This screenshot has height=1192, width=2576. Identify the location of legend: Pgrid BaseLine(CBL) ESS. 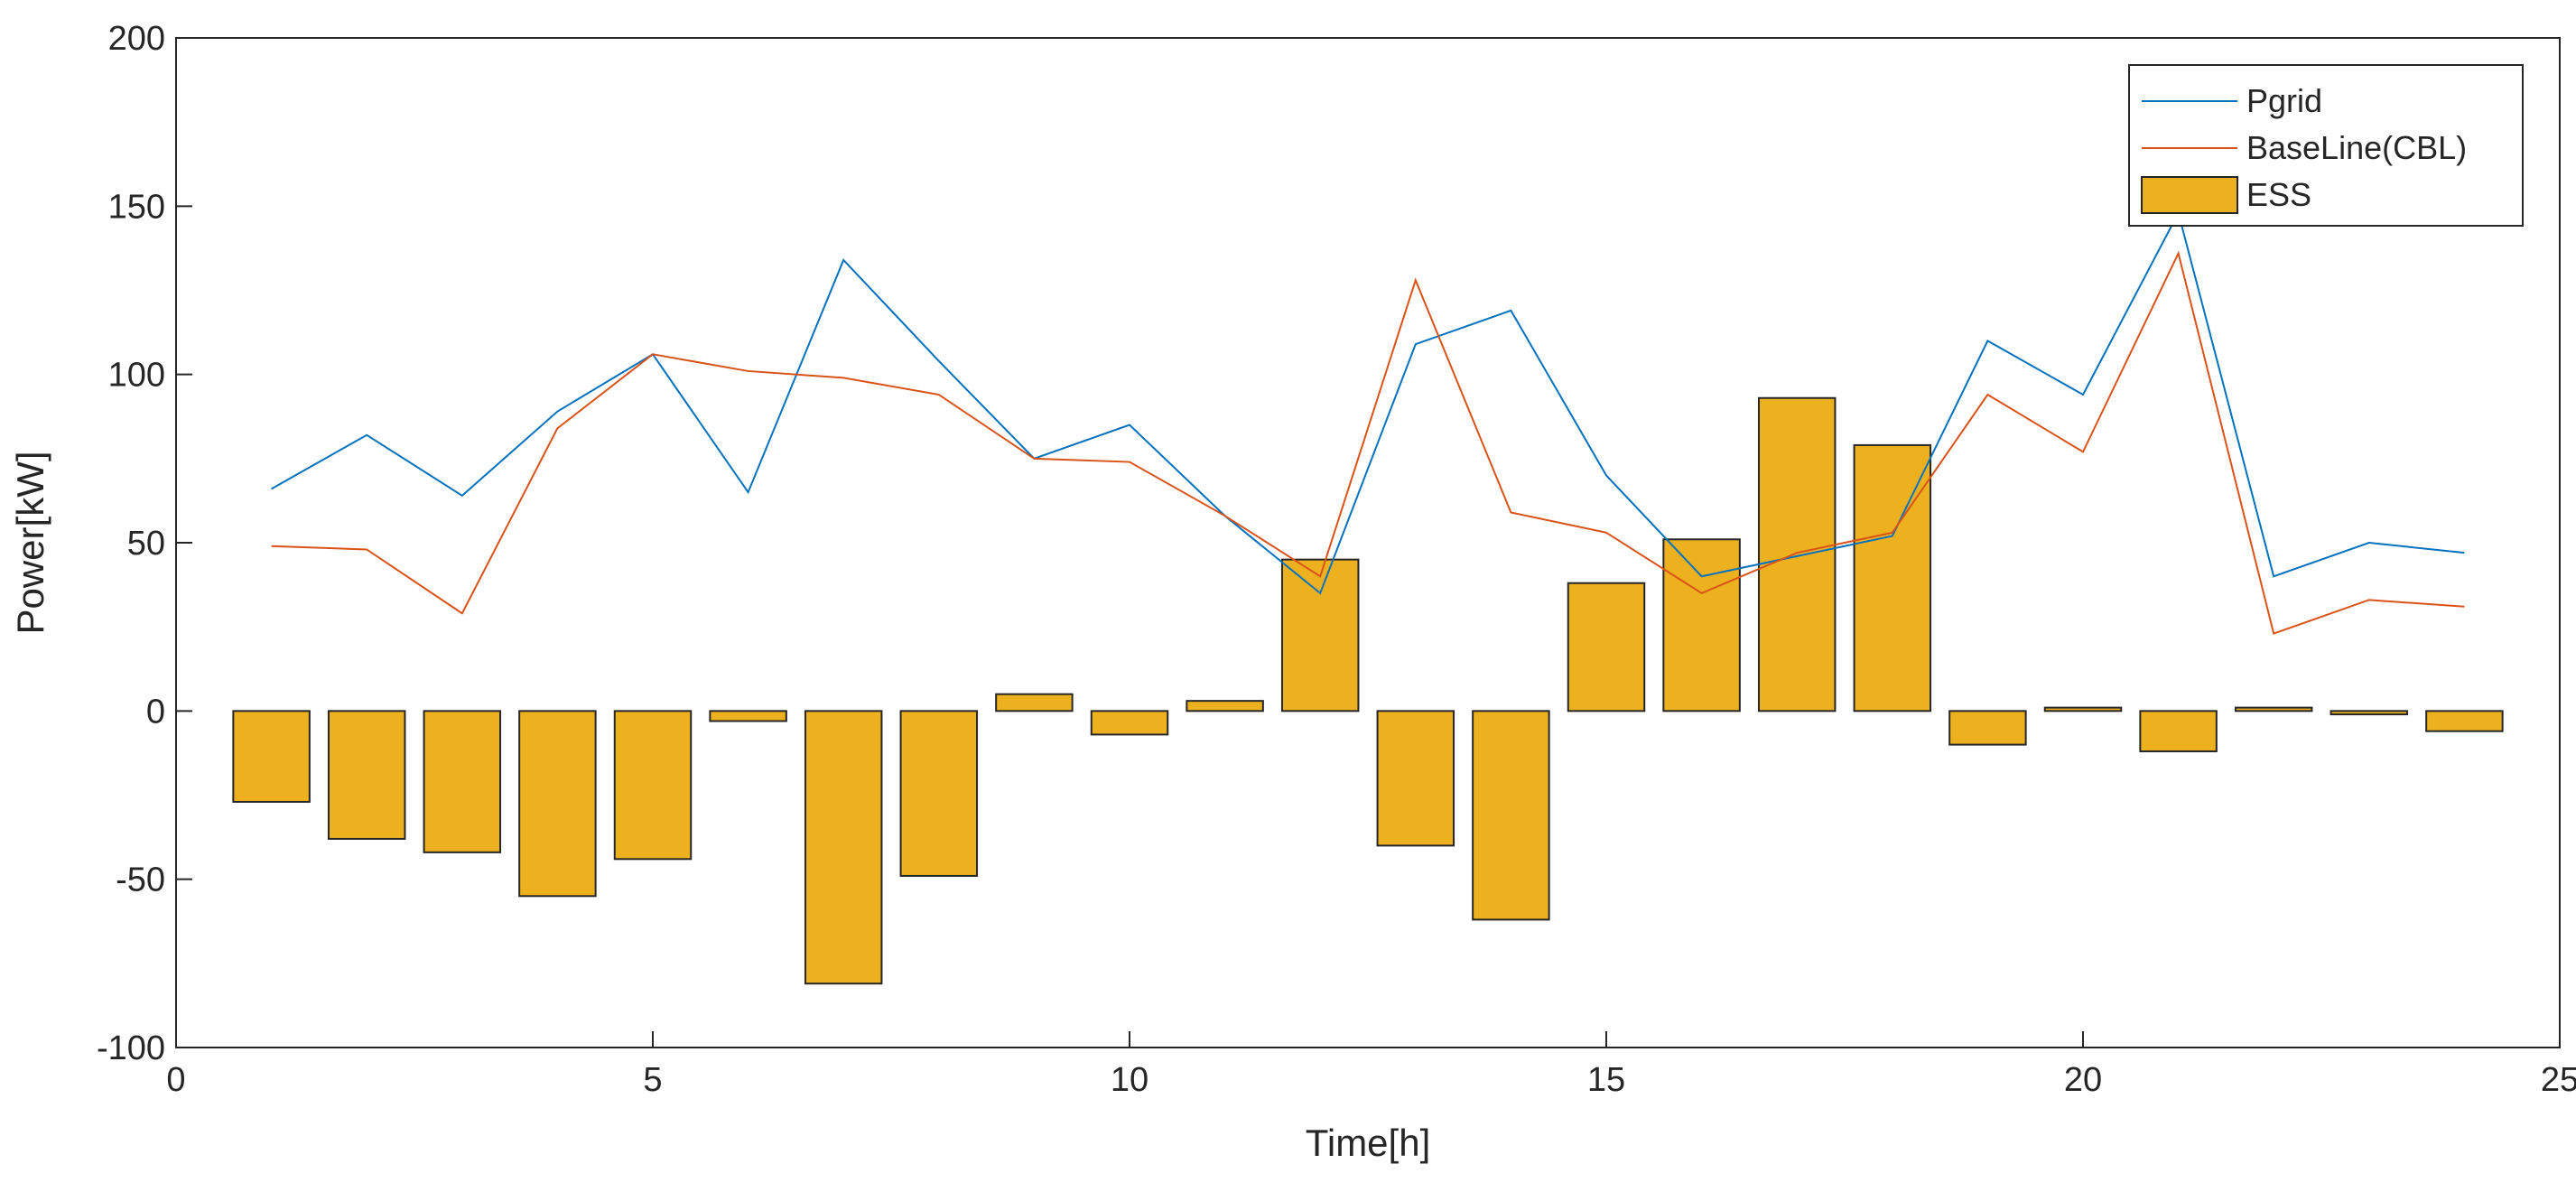
(2326, 146).